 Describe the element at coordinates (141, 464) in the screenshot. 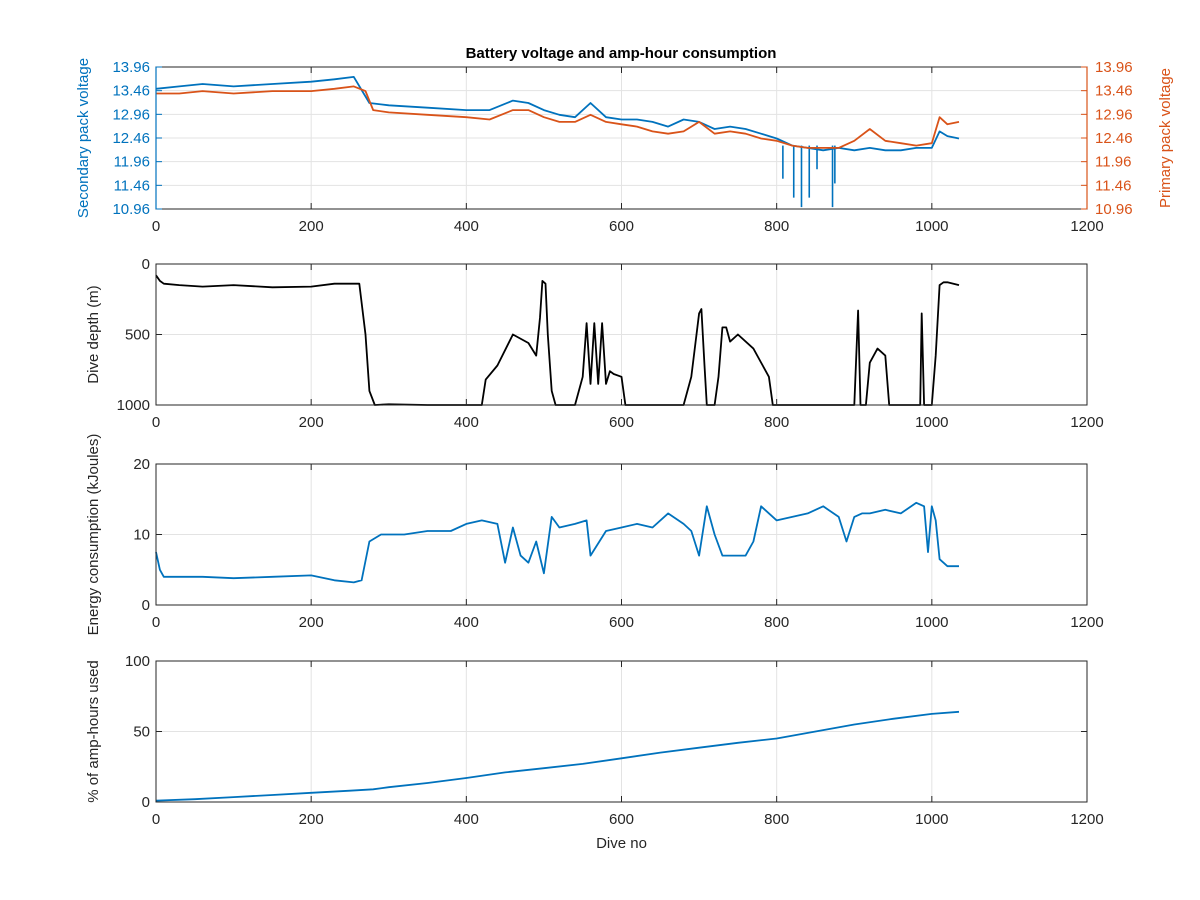

I see `y-tick-label: 20` at that location.